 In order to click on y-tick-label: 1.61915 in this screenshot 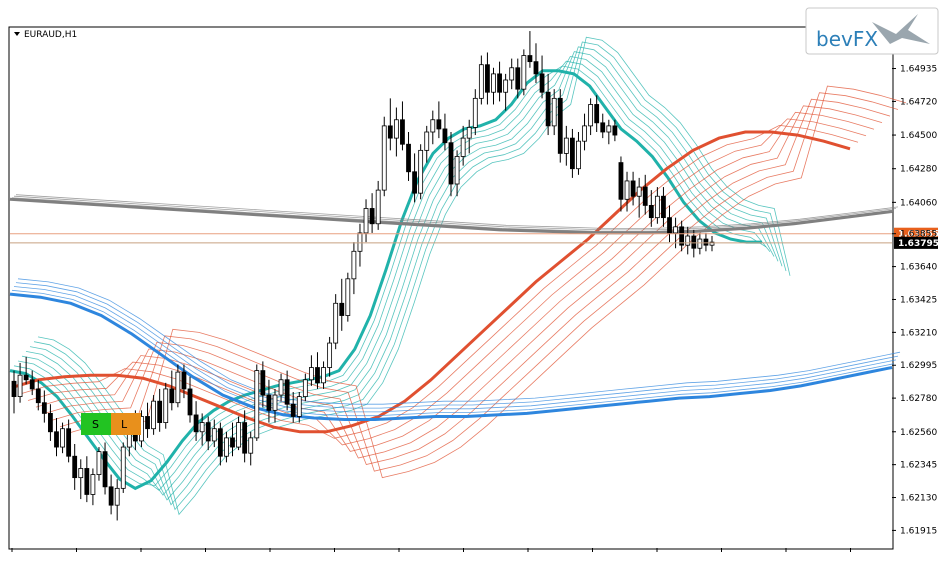, I will do `click(918, 531)`.